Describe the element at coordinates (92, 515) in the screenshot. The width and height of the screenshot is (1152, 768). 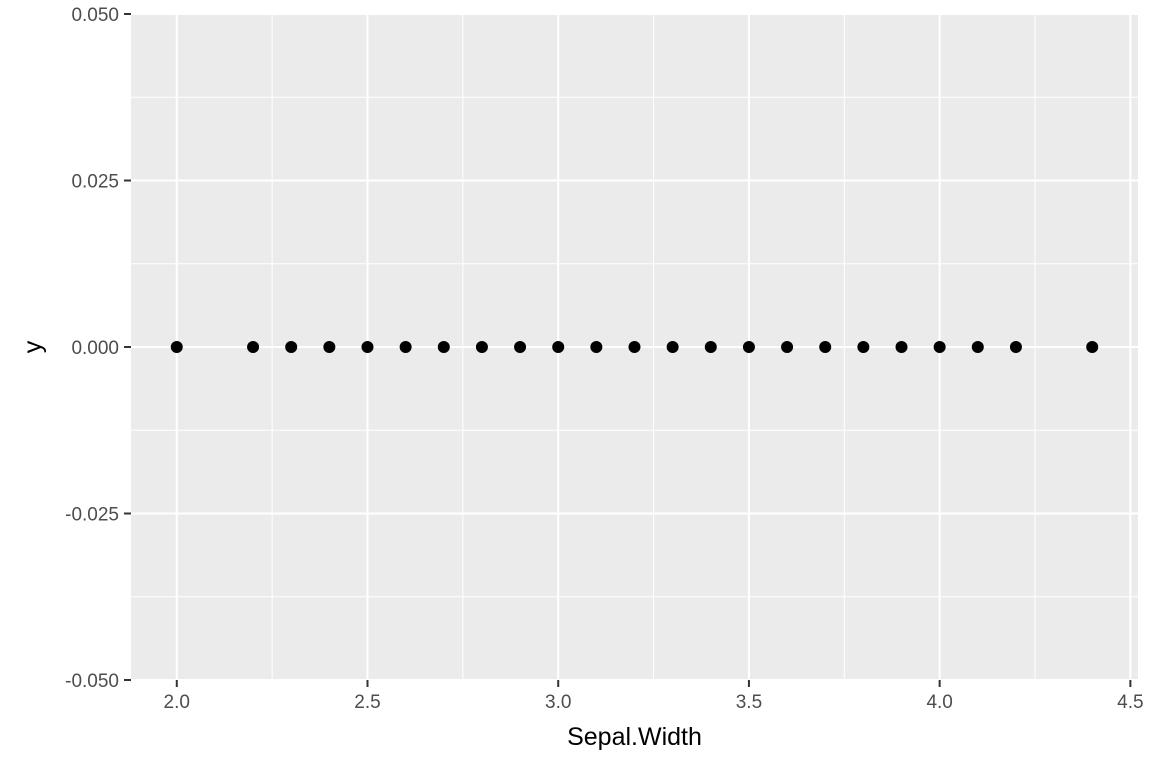
I see `y-tick-label: -0.025` at that location.